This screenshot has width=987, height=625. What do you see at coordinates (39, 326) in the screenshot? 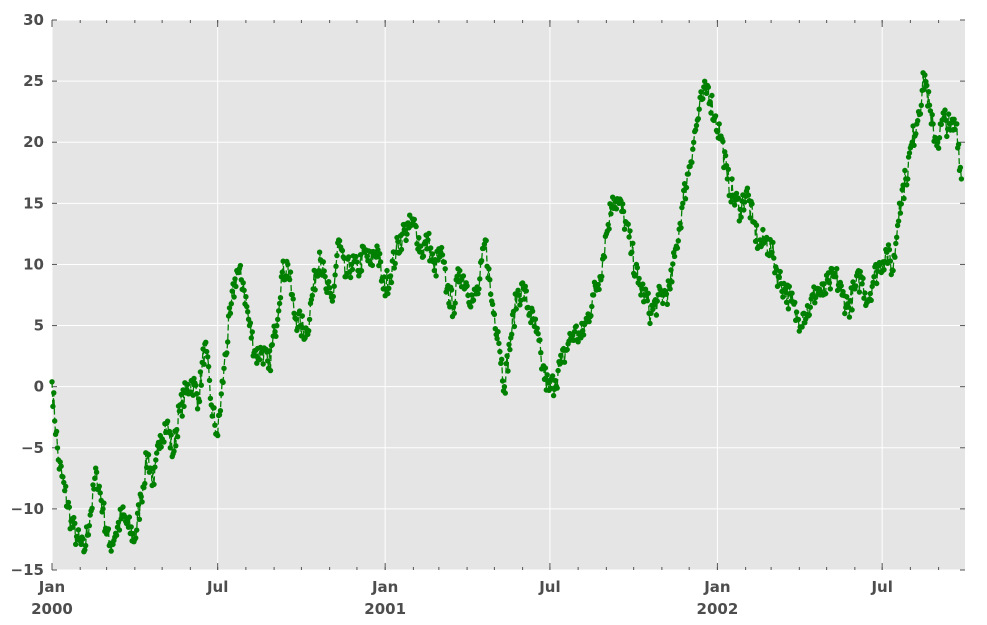
I see `y-tick-label: 5` at bounding box center [39, 326].